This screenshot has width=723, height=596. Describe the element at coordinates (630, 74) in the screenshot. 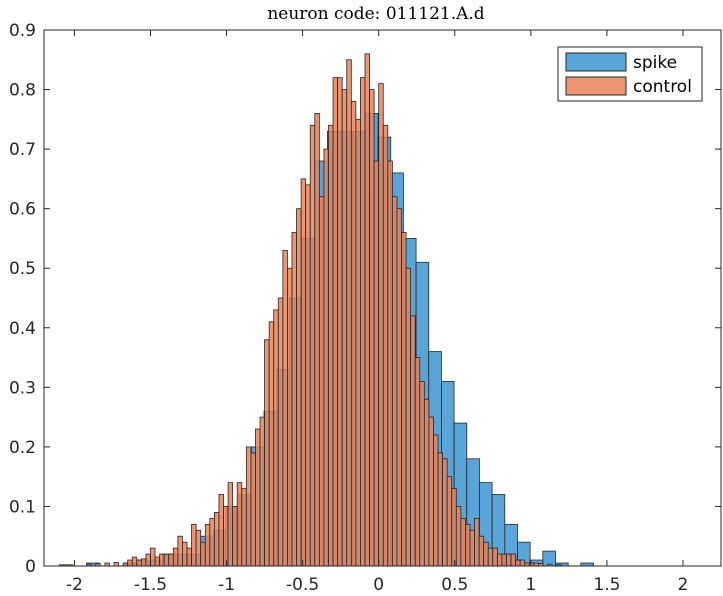

I see `legend: spike control` at that location.